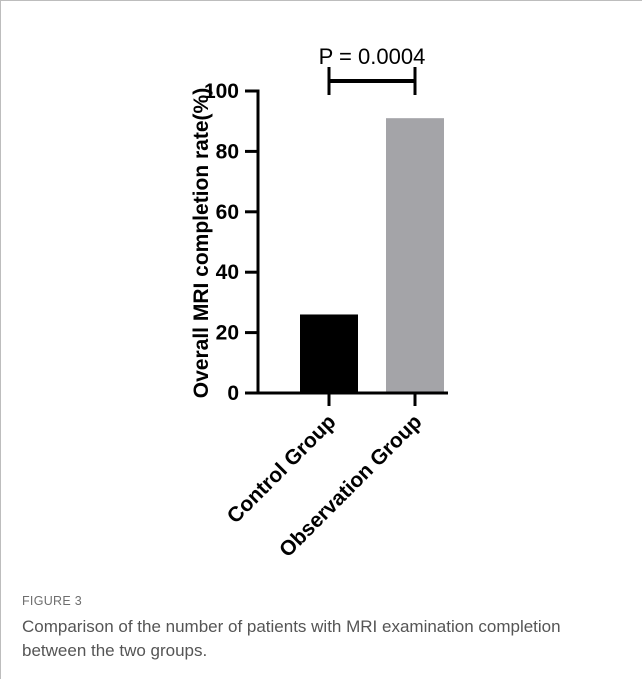 This screenshot has width=642, height=679. What do you see at coordinates (227, 333) in the screenshot?
I see `y-tick-label-20: 20` at bounding box center [227, 333].